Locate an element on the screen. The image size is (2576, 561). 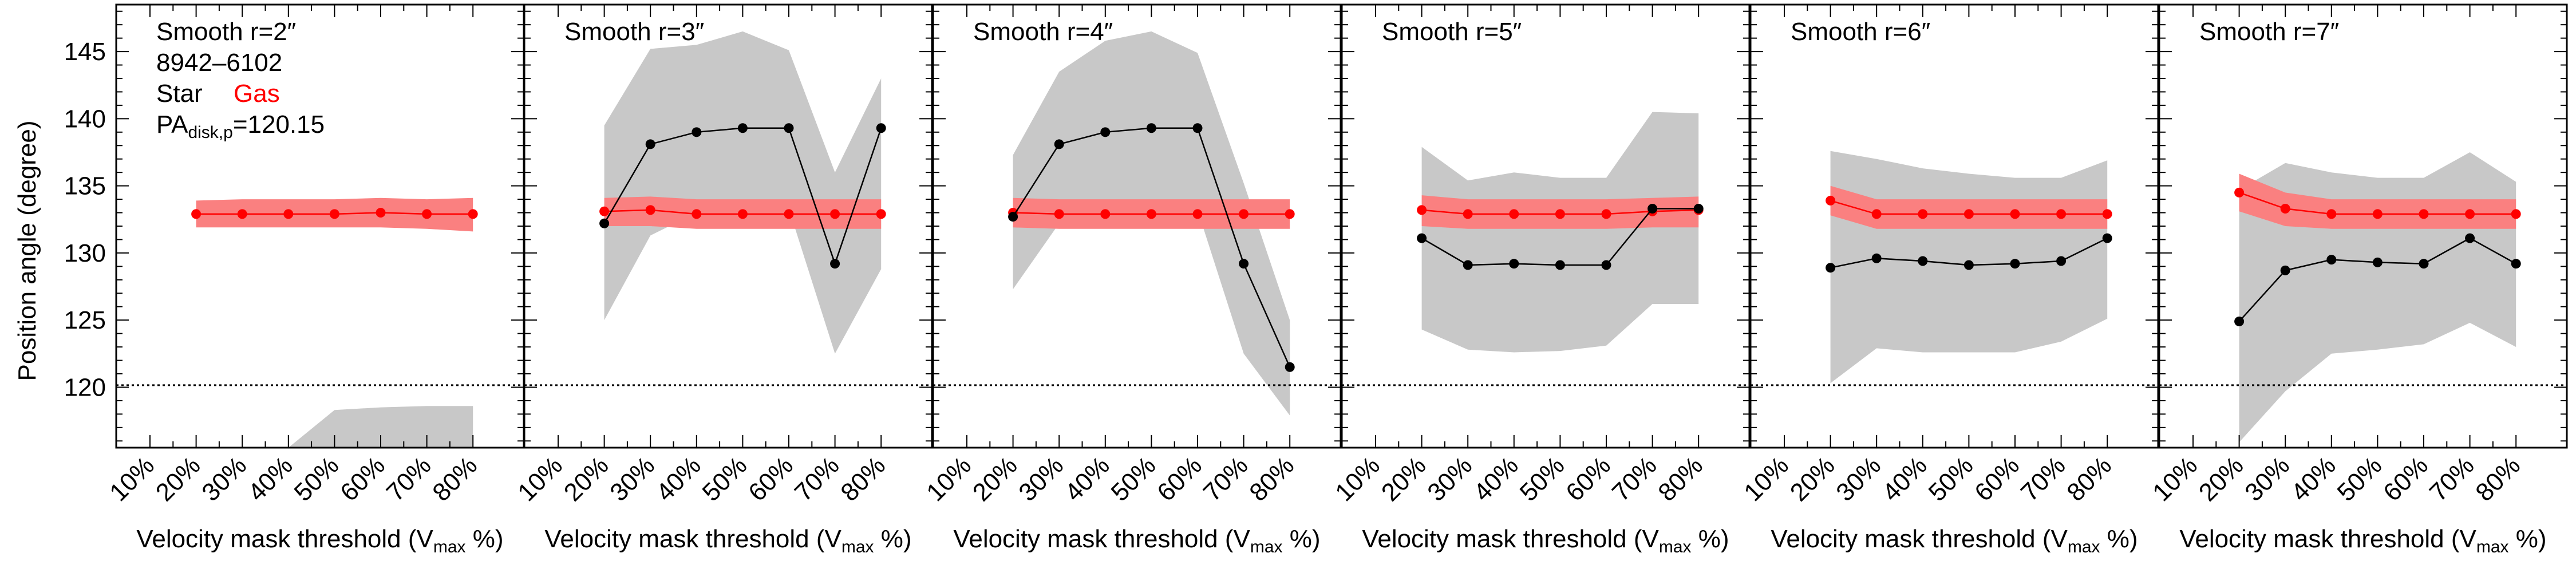
y-tick-label: 125 is located at coordinates (85, 320).